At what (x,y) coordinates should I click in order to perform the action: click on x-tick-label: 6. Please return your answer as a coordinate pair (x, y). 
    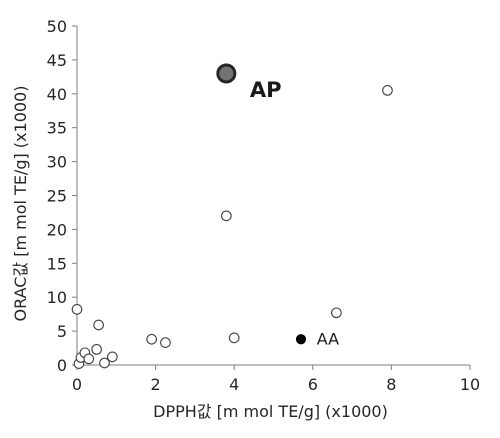
    Looking at the image, I should click on (313, 384).